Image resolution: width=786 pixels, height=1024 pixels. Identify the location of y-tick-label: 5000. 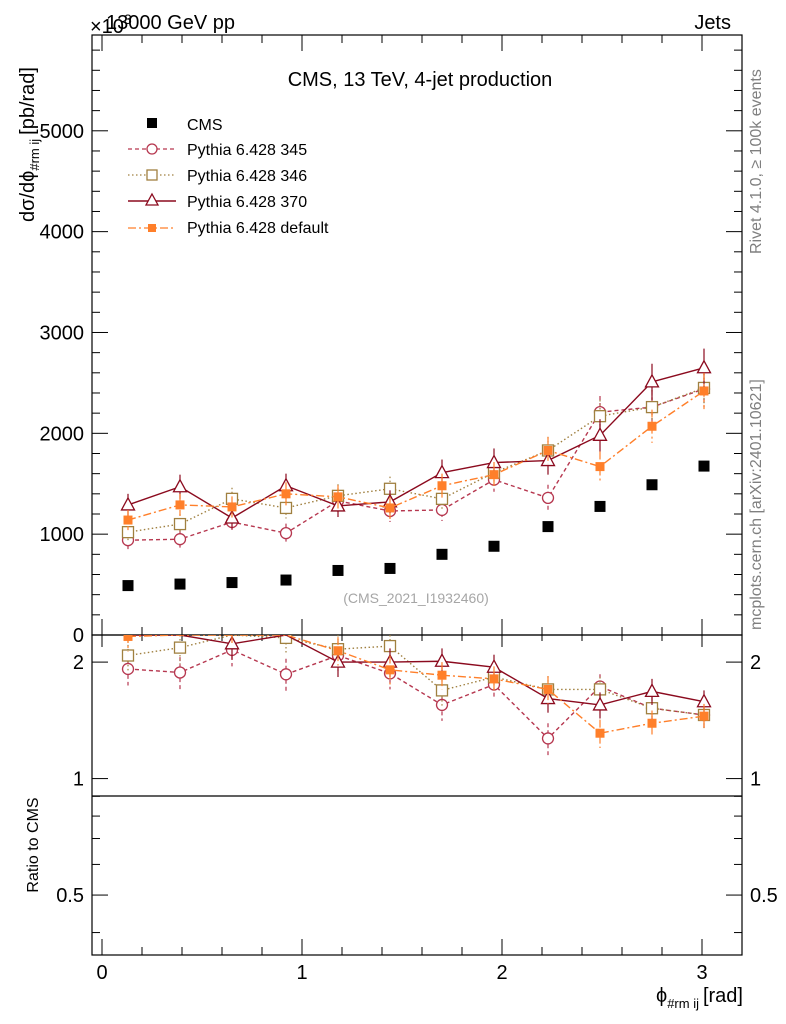
(62, 132).